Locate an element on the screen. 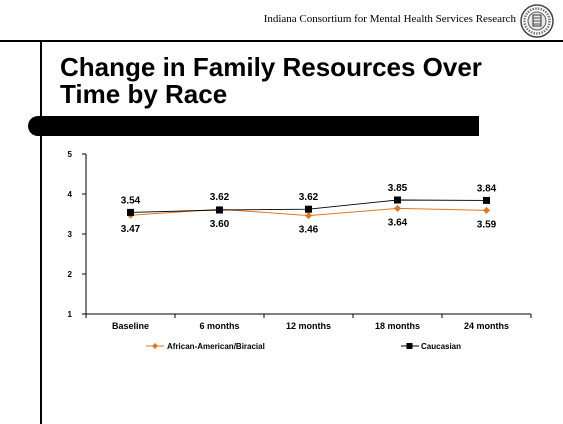 This screenshot has width=563, height=424. data-label-african-american: 3.64 is located at coordinates (398, 222).